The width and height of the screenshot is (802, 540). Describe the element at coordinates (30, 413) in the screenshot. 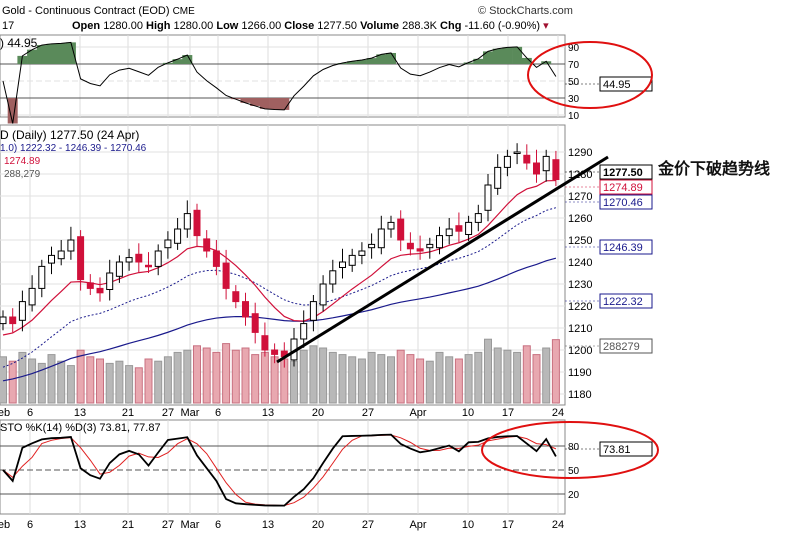

I see `x-tick-label: 6` at that location.